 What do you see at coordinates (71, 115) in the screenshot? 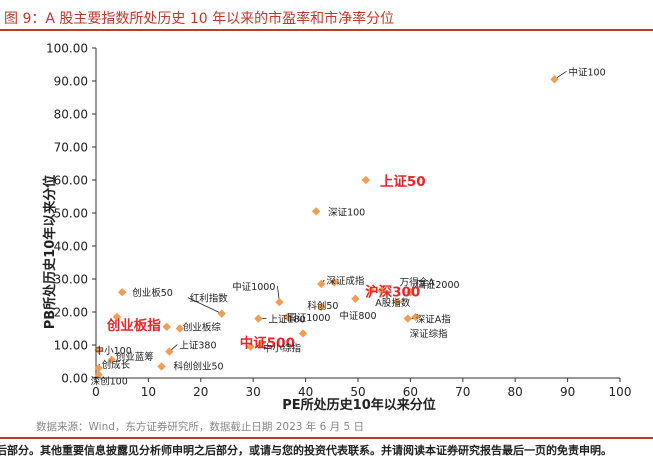
I see `y-tick-label: 80.00` at bounding box center [71, 115].